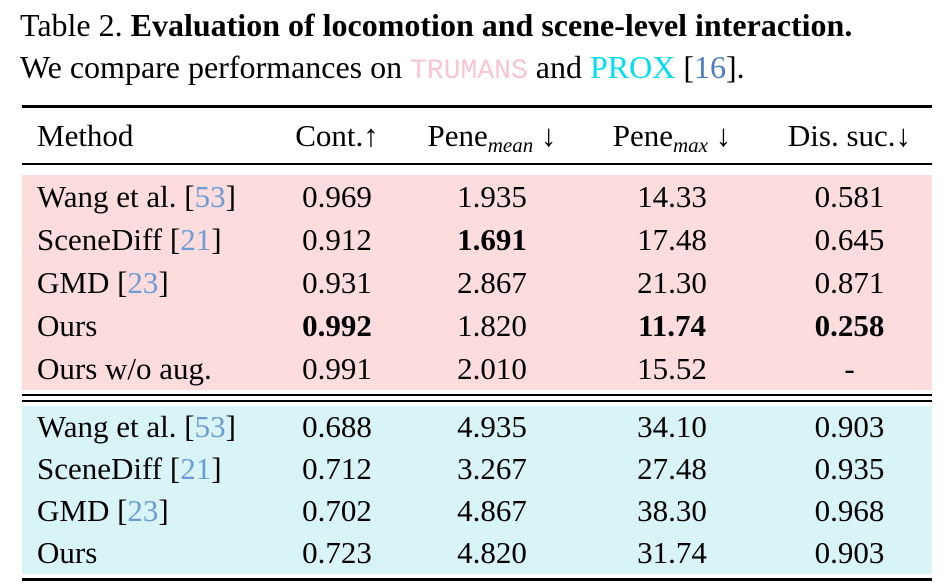  What do you see at coordinates (492, 468) in the screenshot?
I see `value-pene-mean: 3.267` at bounding box center [492, 468].